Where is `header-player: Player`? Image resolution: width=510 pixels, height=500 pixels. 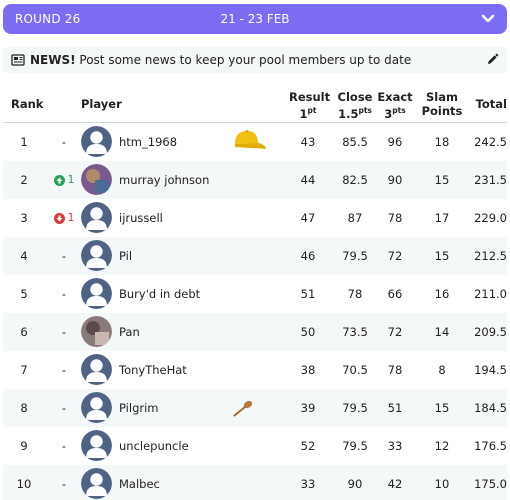 header-player: Player is located at coordinates (101, 104).